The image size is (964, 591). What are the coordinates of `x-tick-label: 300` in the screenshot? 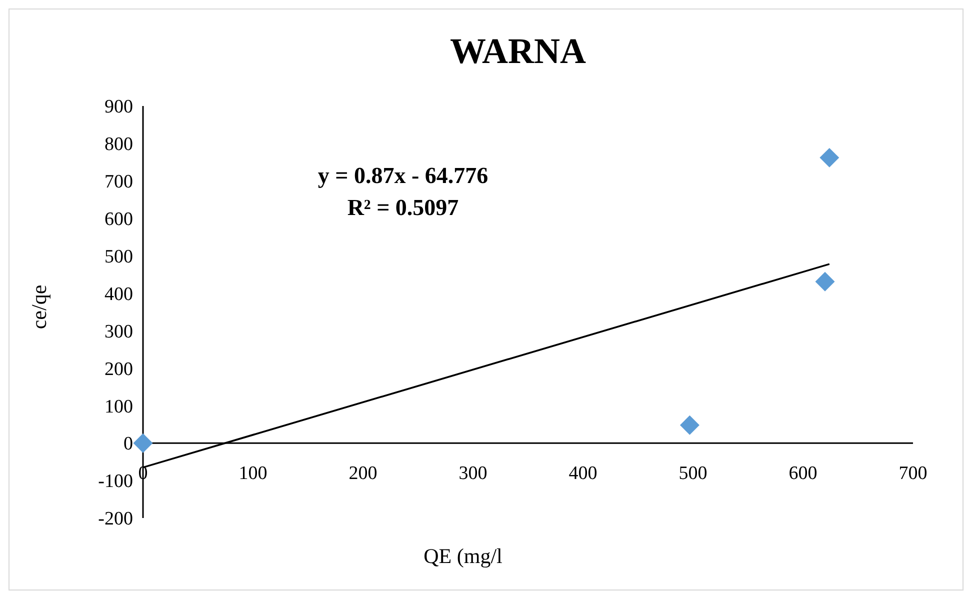 It's located at (473, 473).